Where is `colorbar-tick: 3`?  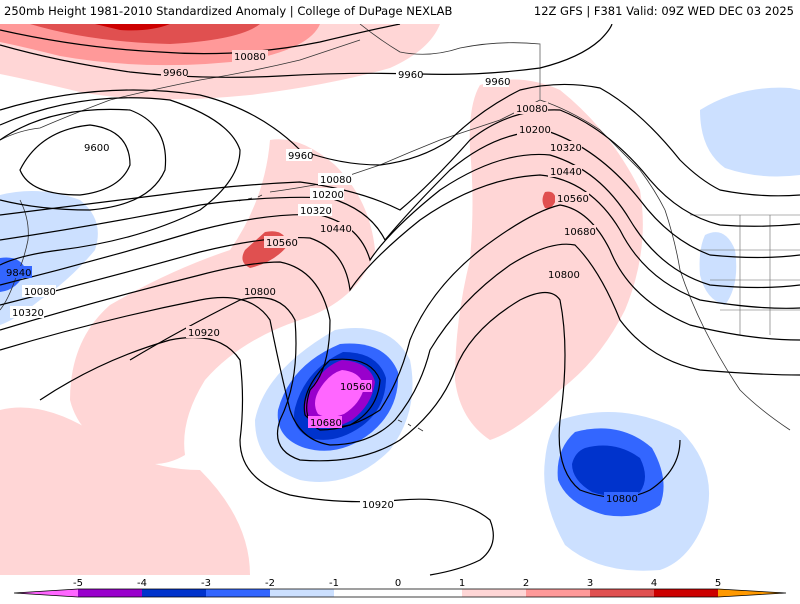 colorbar-tick: 3 is located at coordinates (590, 583).